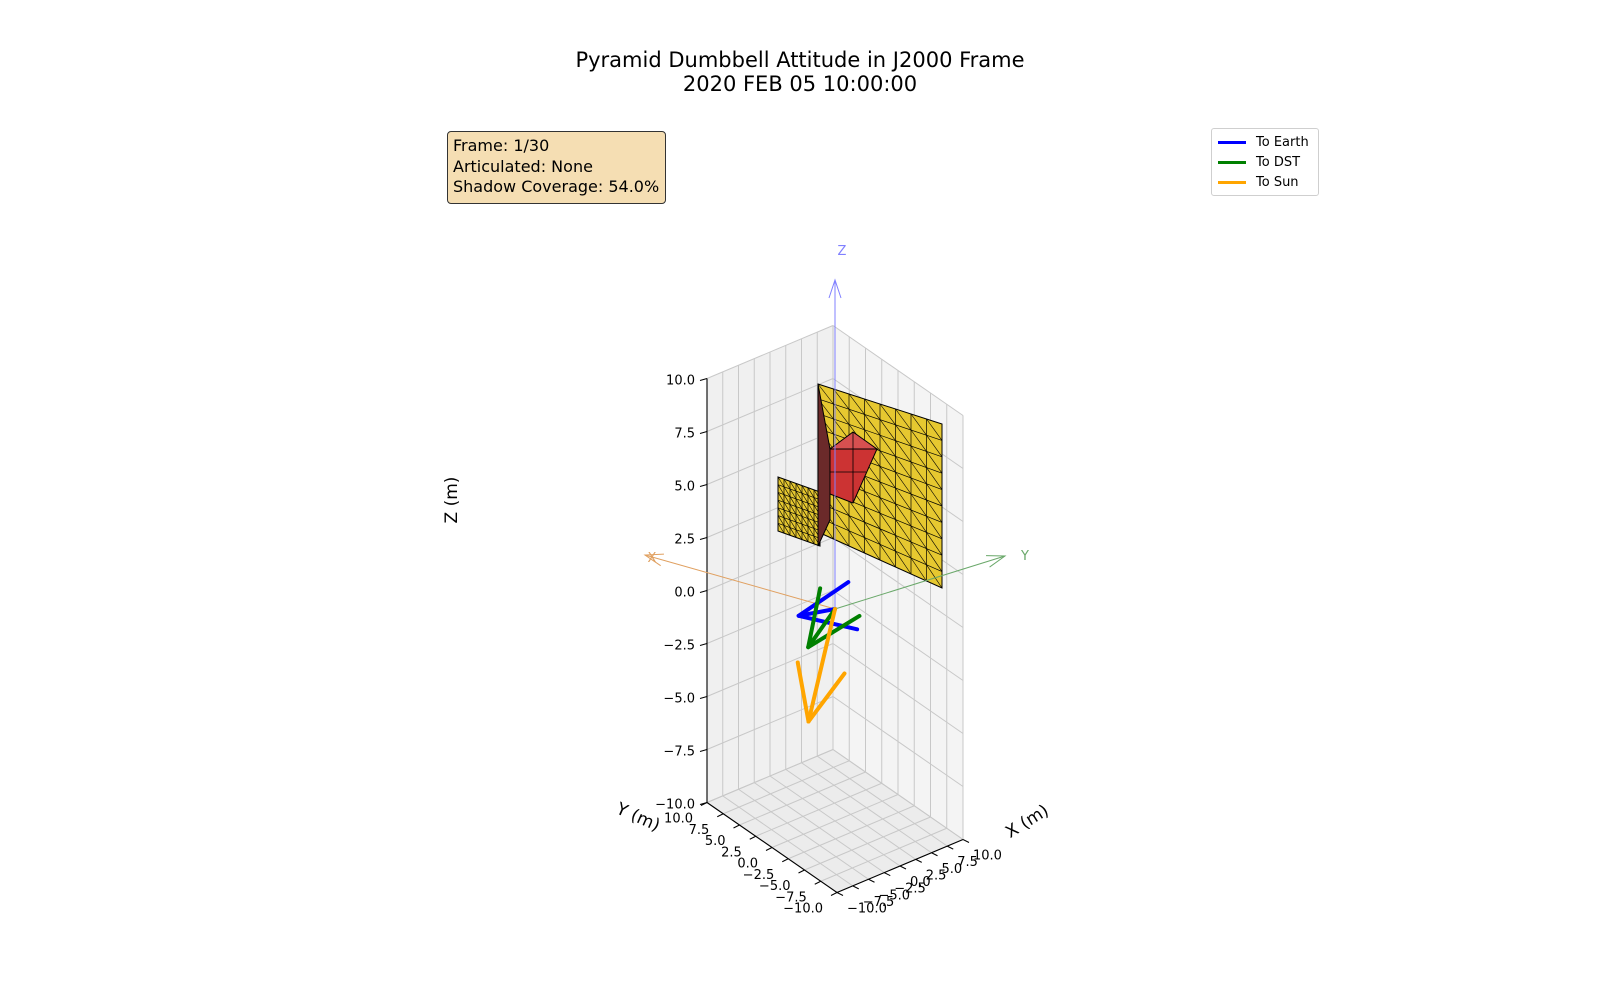  What do you see at coordinates (452, 500) in the screenshot?
I see `z-axis-label: Z (m)` at bounding box center [452, 500].